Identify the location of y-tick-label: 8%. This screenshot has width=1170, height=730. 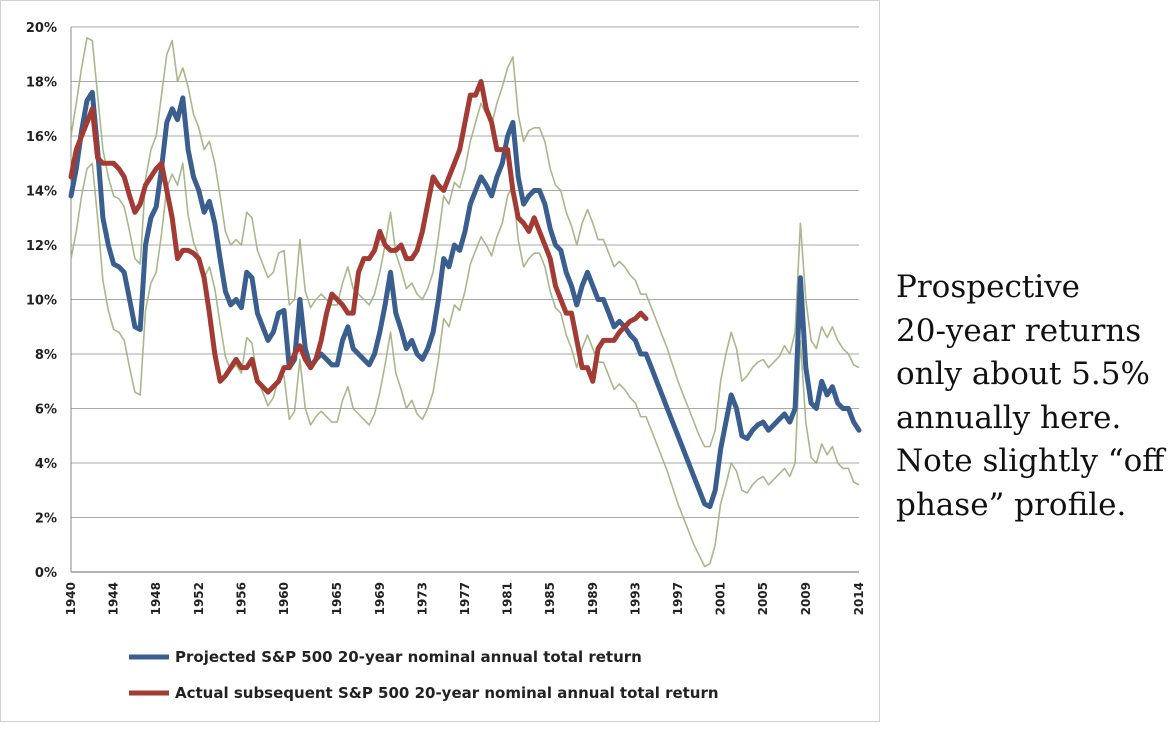
(46, 355).